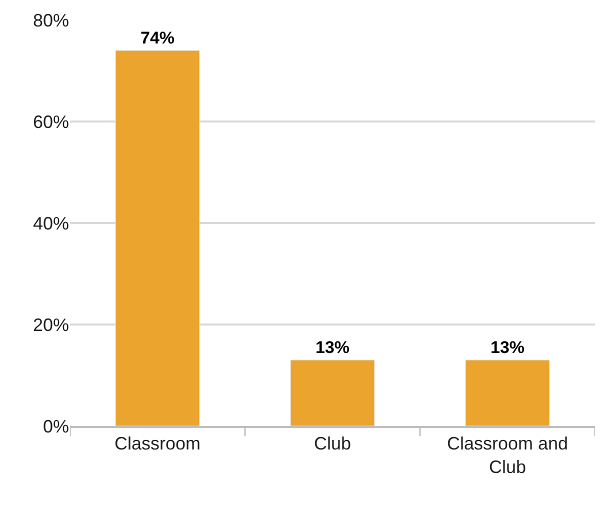 This screenshot has height=506, width=605. I want to click on data-label: 74%, so click(157, 38).